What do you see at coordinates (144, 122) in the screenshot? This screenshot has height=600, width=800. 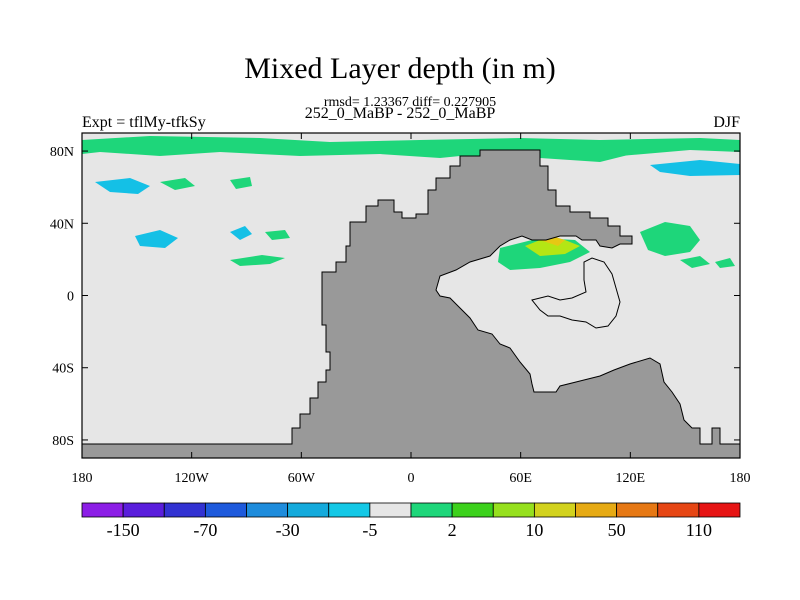 I see `experiment-label: Expt = tflMy-tfkSy` at bounding box center [144, 122].